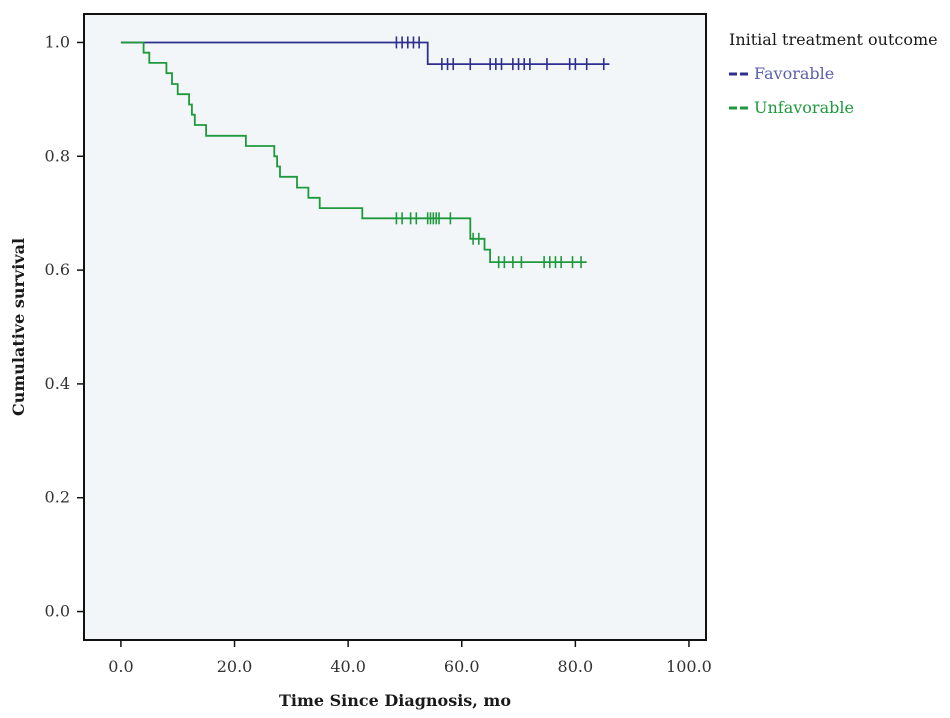 The width and height of the screenshot is (950, 718). What do you see at coordinates (235, 666) in the screenshot?
I see `x-tick-label: 20.0` at bounding box center [235, 666].